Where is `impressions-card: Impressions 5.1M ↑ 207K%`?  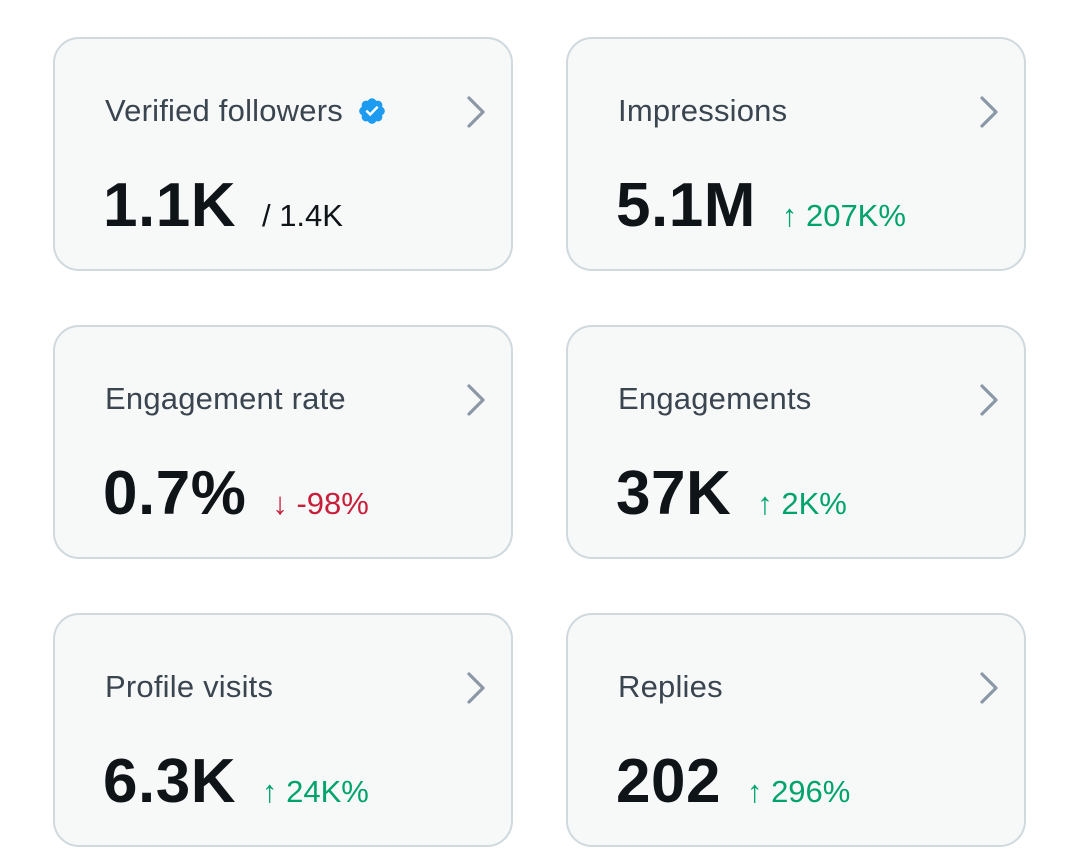
impressions-card: Impressions 5.1M ↑ 207K% is located at coordinates (796, 154).